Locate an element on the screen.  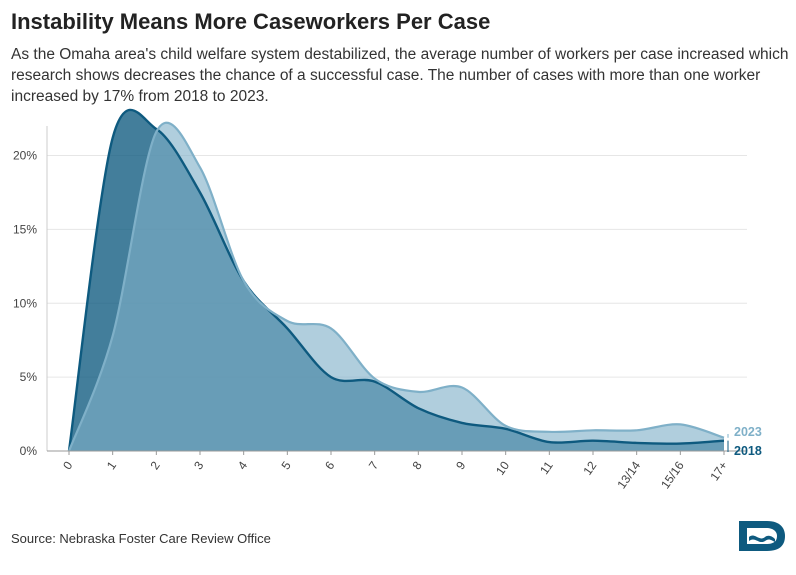
series-label-2023: 2023 is located at coordinates (748, 432).